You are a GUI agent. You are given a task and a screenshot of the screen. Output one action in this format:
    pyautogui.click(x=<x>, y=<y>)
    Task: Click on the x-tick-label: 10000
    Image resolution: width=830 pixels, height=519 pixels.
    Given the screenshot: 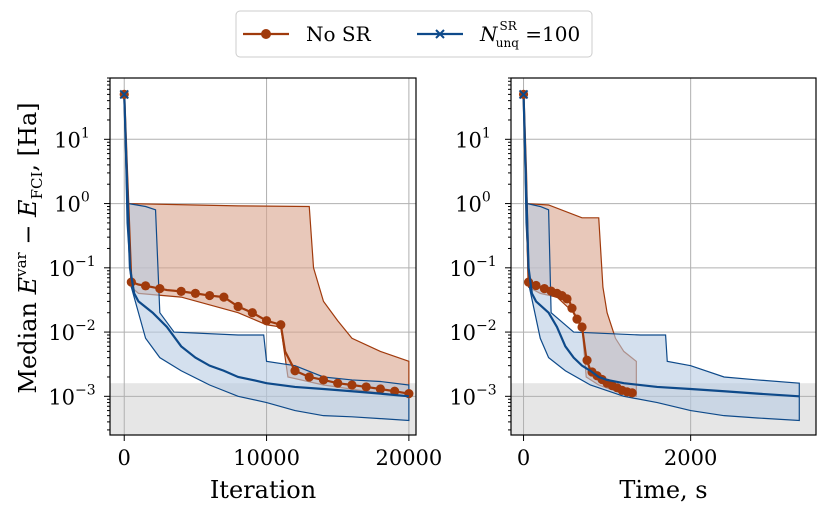 What is the action you would take?
    pyautogui.click(x=266, y=458)
    